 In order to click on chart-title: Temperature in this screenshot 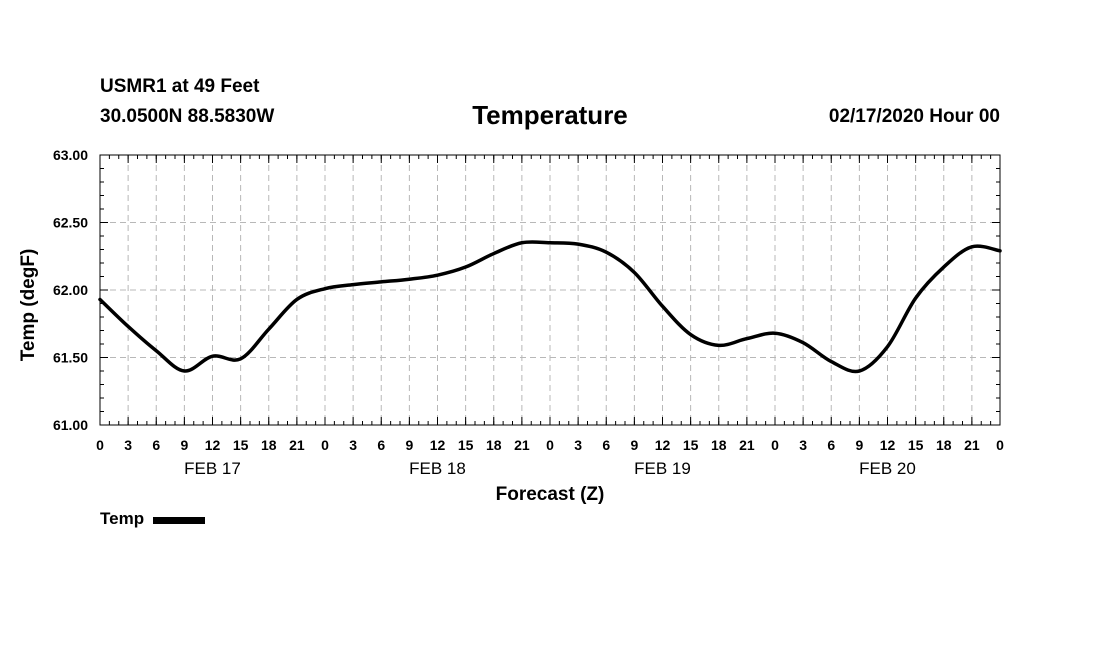, I will do `click(550, 115)`.